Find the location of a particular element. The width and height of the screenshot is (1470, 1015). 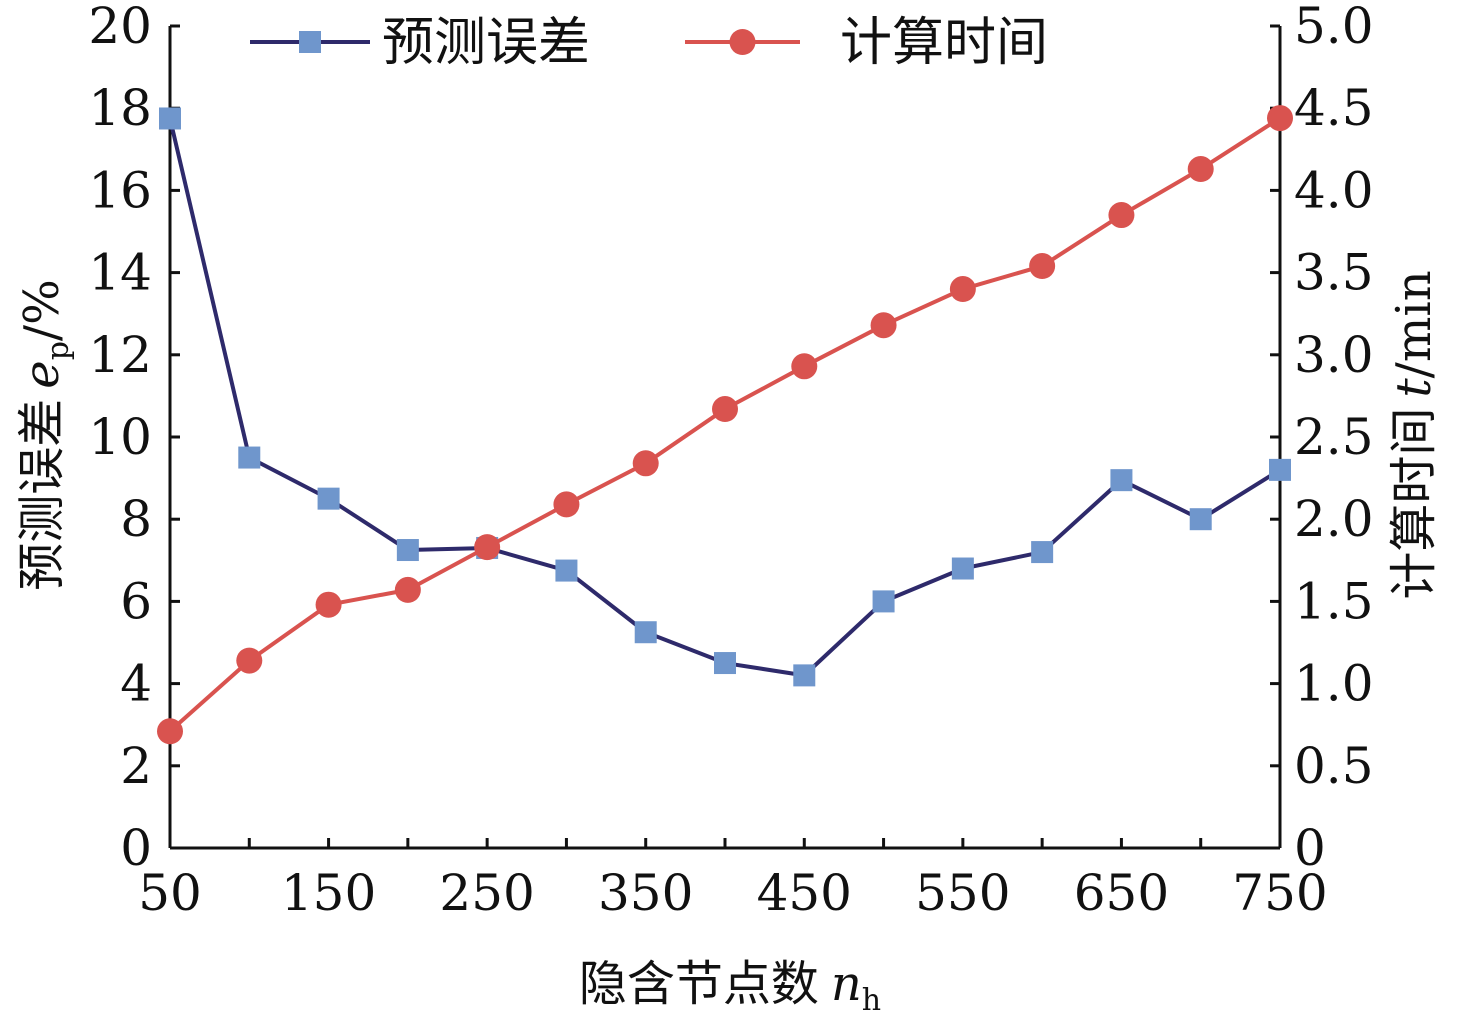

x-tick-label: 350 is located at coordinates (645, 893).